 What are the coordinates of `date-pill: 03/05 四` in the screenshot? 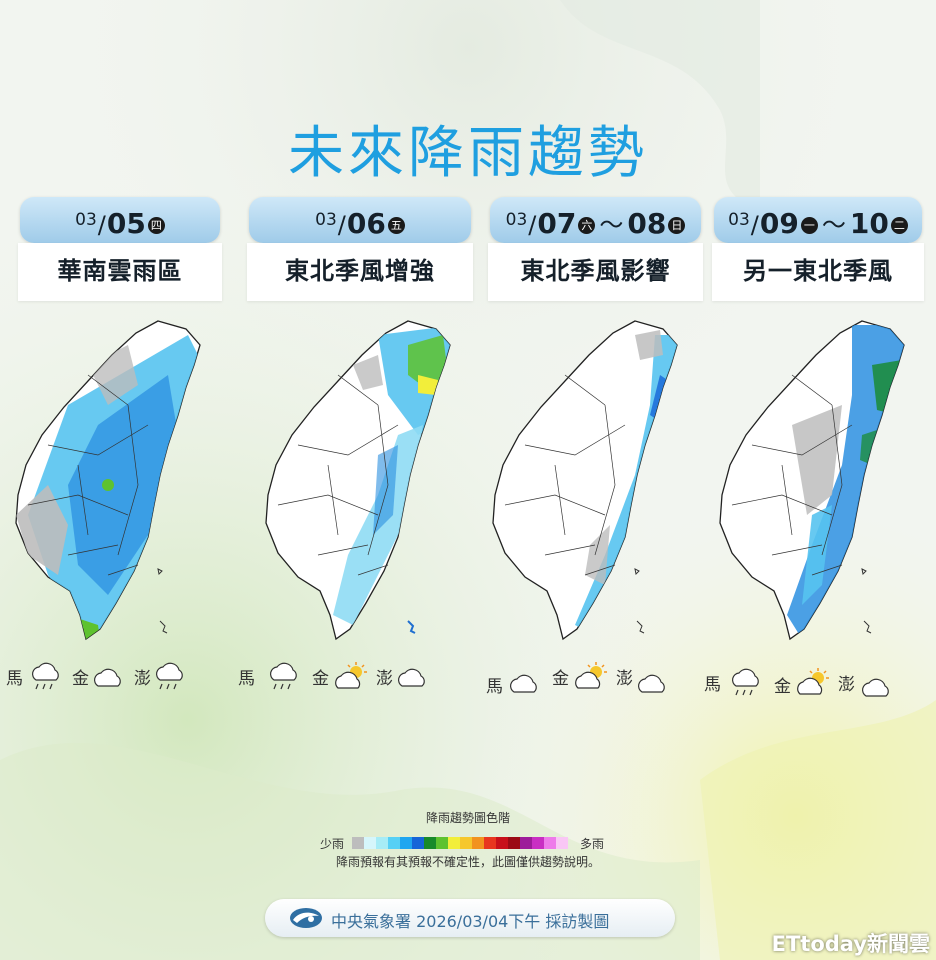 It's located at (120, 220).